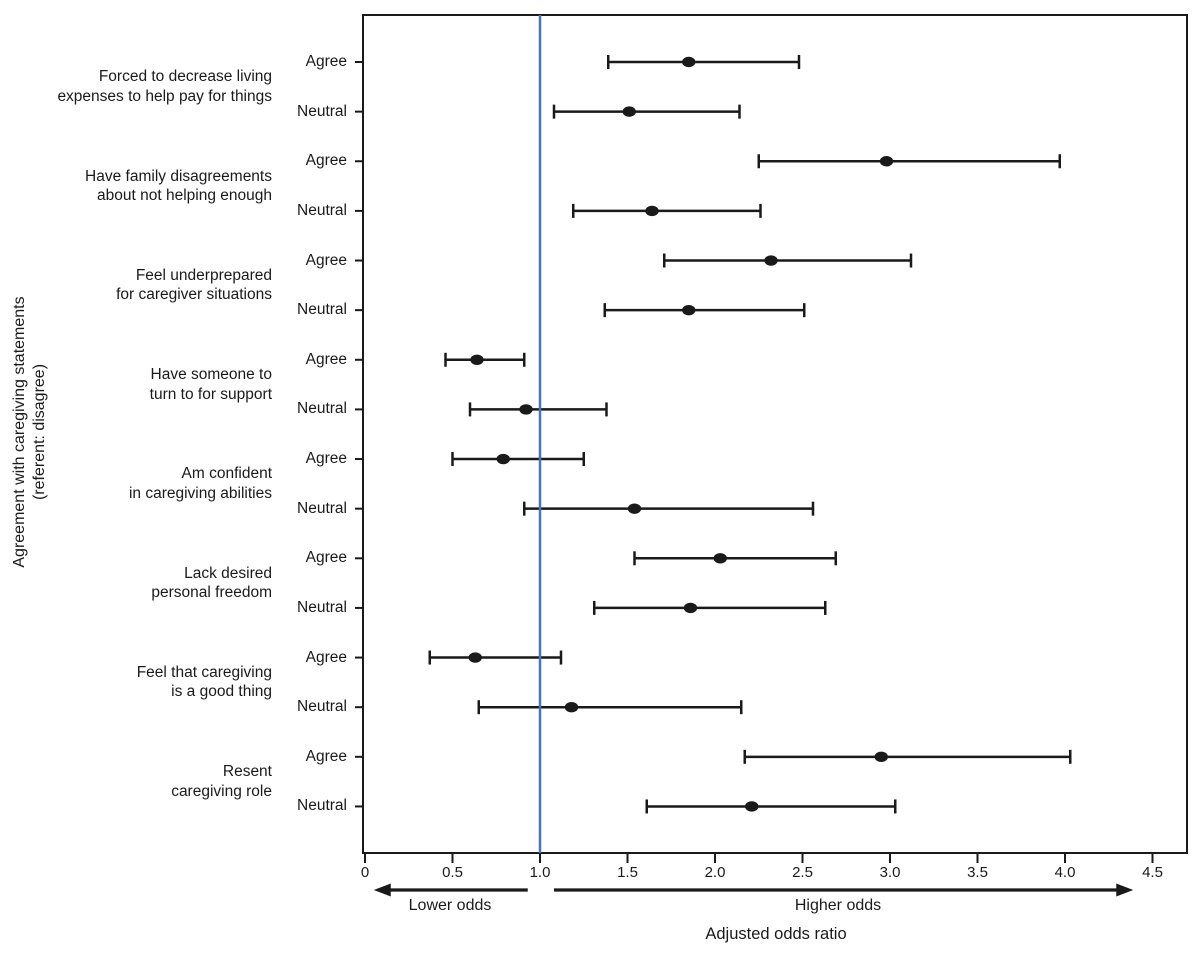 The image size is (1200, 956). What do you see at coordinates (178, 176) in the screenshot?
I see `group-label-line: Have family disagreements` at bounding box center [178, 176].